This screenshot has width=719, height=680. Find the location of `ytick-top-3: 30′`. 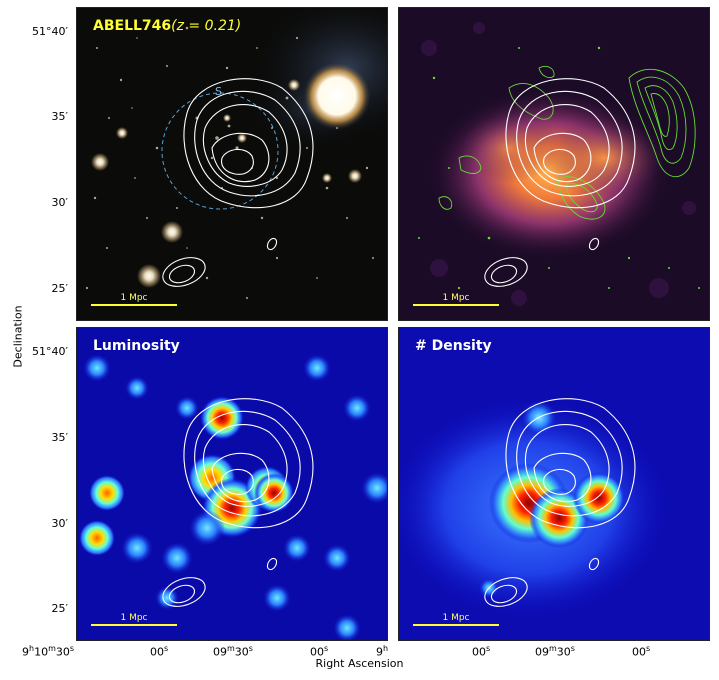

ytick-top-3: 30′ is located at coordinates (60, 202).